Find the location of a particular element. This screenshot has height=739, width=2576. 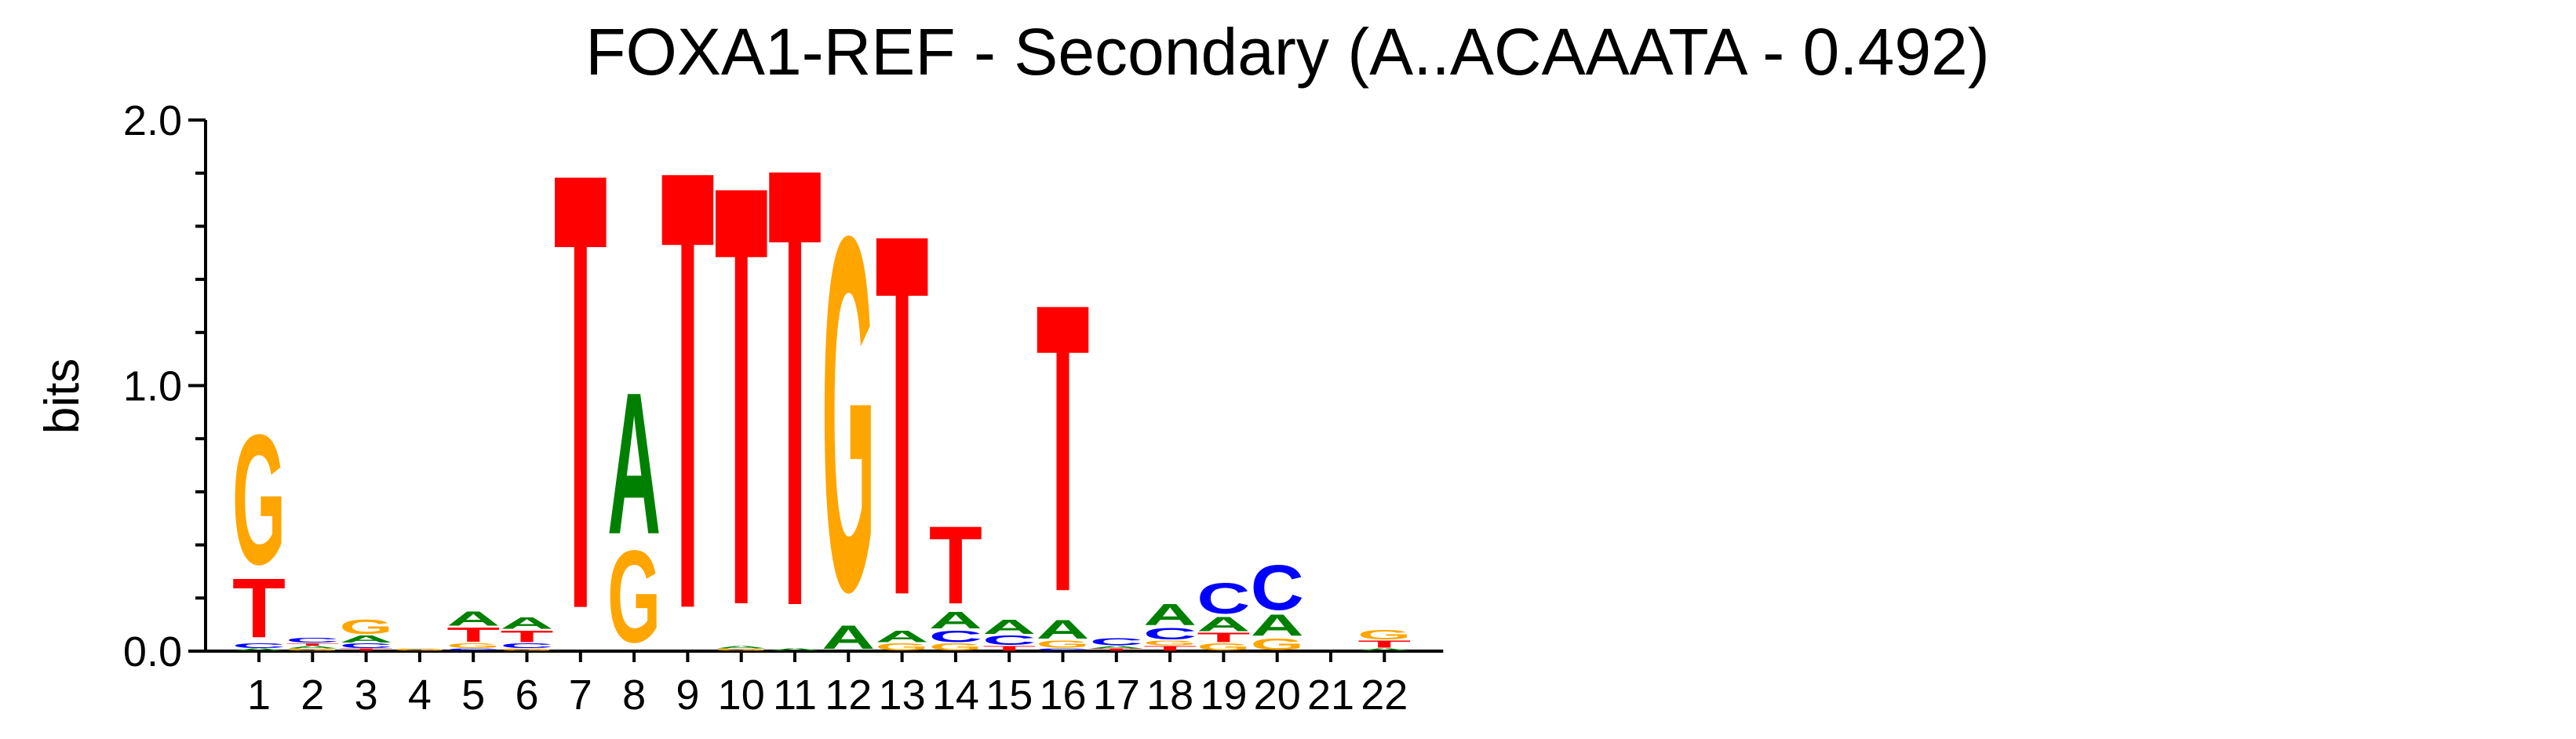

x-tick-label: 18 is located at coordinates (1169, 695).